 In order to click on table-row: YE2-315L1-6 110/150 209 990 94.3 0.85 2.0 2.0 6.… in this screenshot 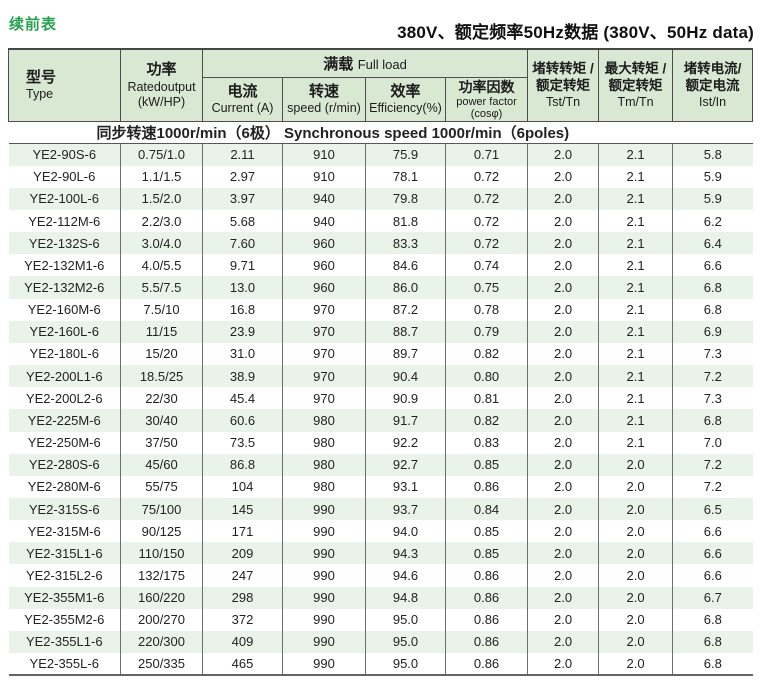, I will do `click(380, 553)`.